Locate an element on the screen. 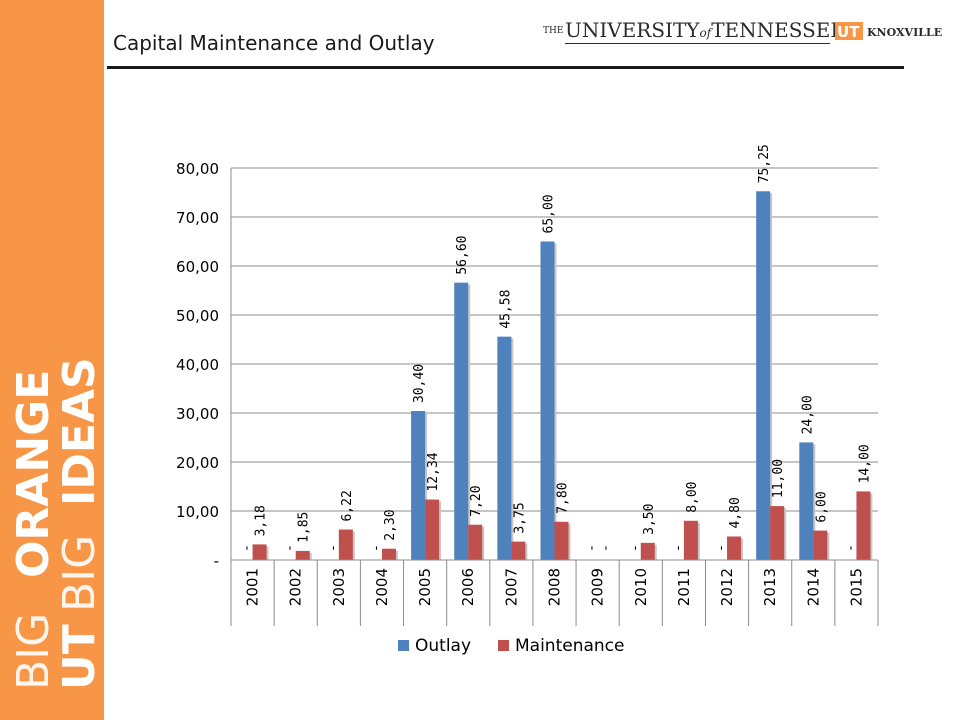  data-label: 7,20 is located at coordinates (476, 500).